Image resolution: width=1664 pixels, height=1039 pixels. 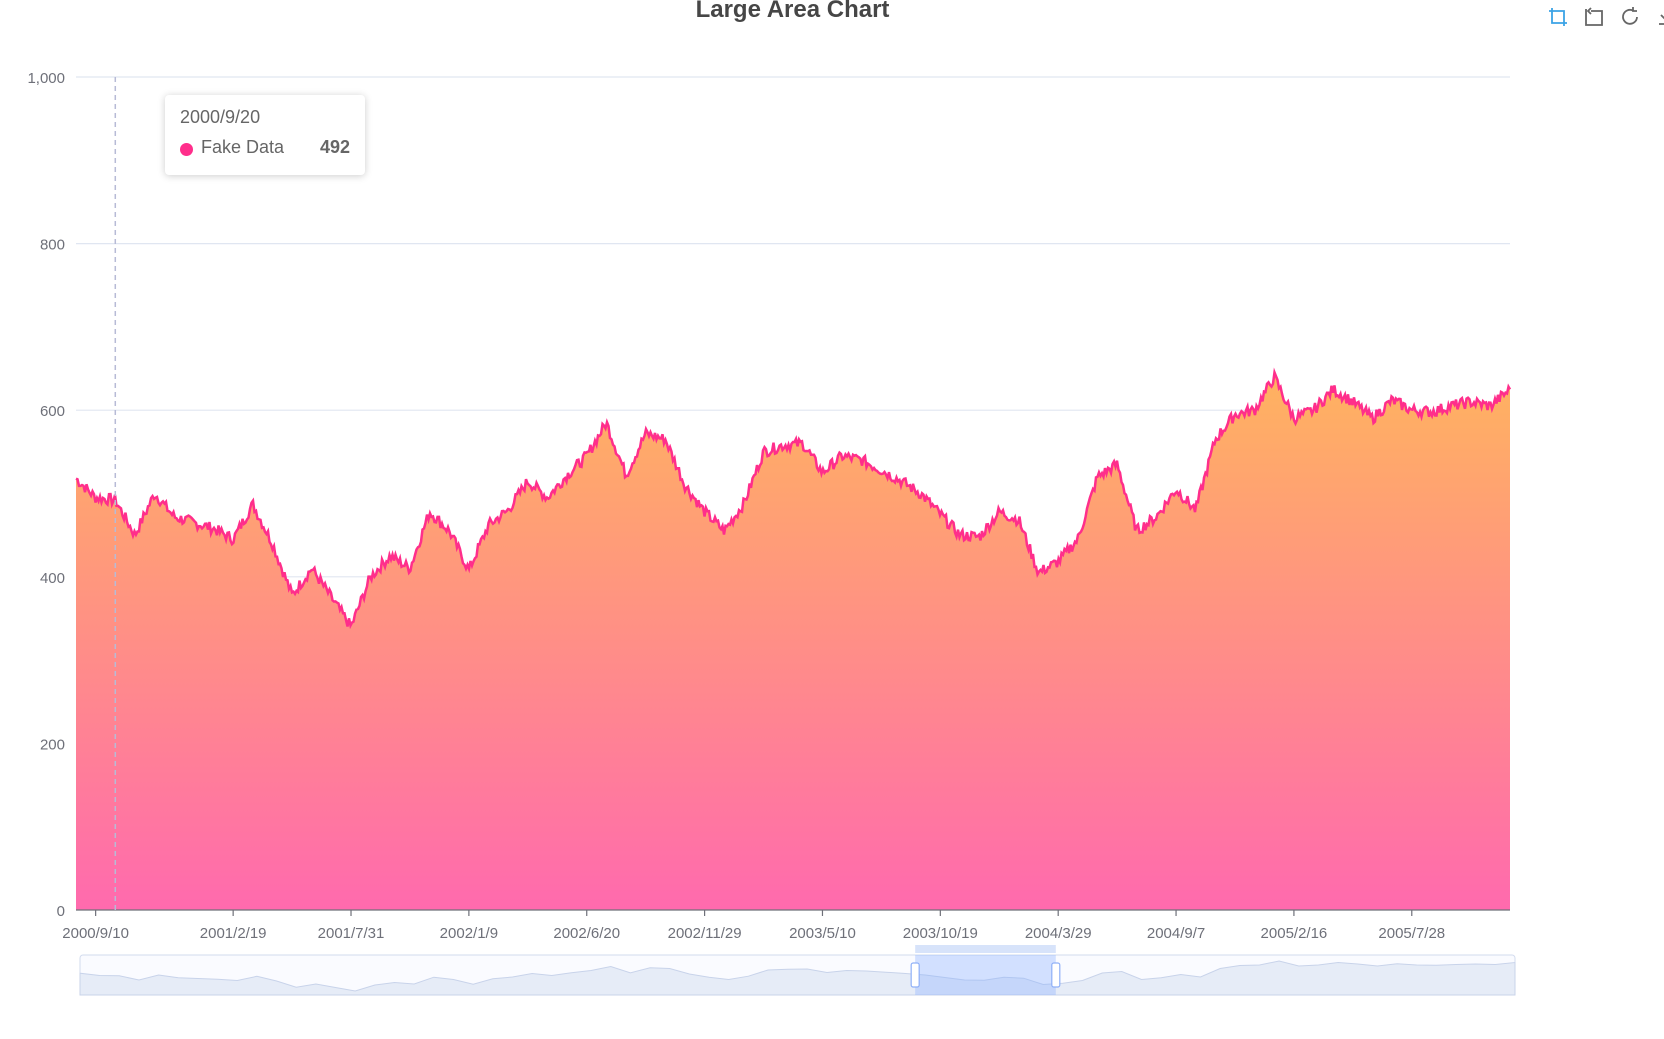 What do you see at coordinates (52, 744) in the screenshot?
I see `y-tick-label: 200` at bounding box center [52, 744].